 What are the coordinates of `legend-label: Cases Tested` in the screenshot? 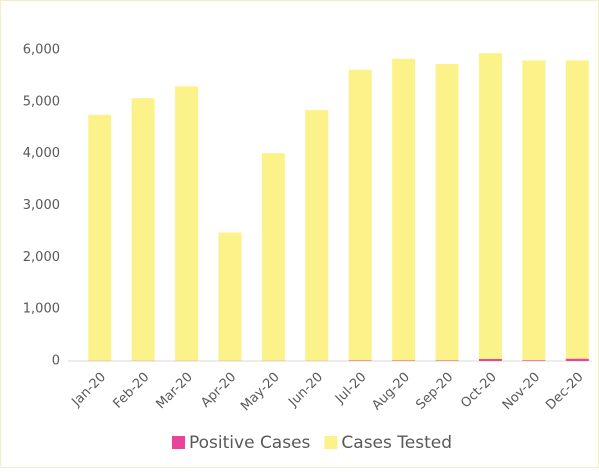 It's located at (396, 443).